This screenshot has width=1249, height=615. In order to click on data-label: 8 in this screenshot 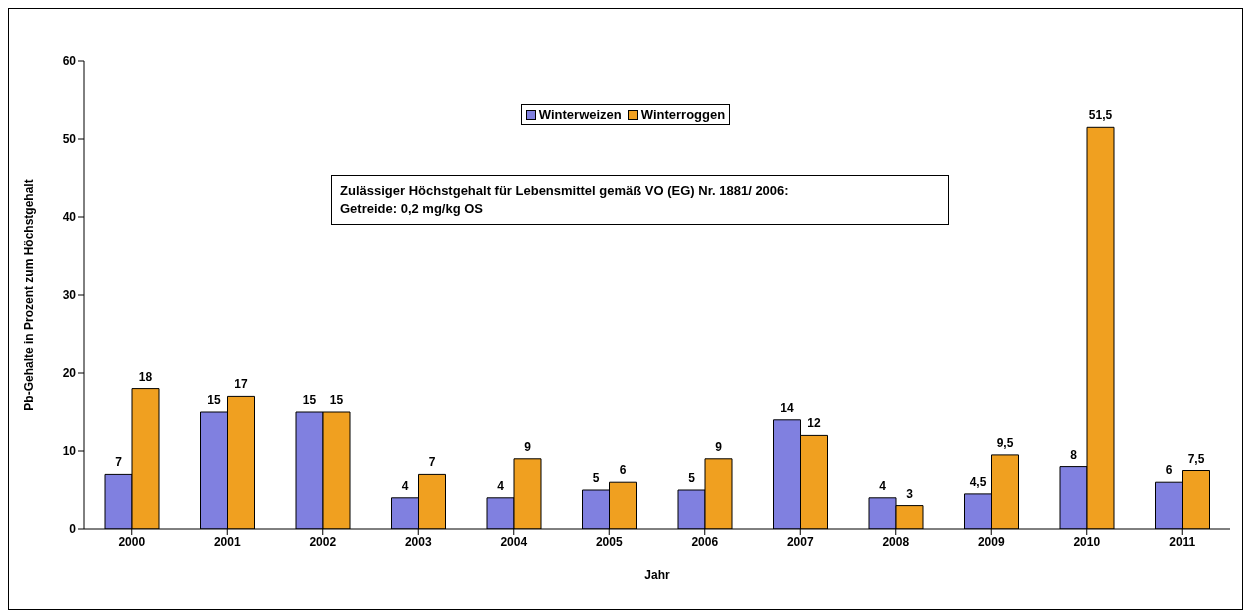, I will do `click(1074, 454)`.